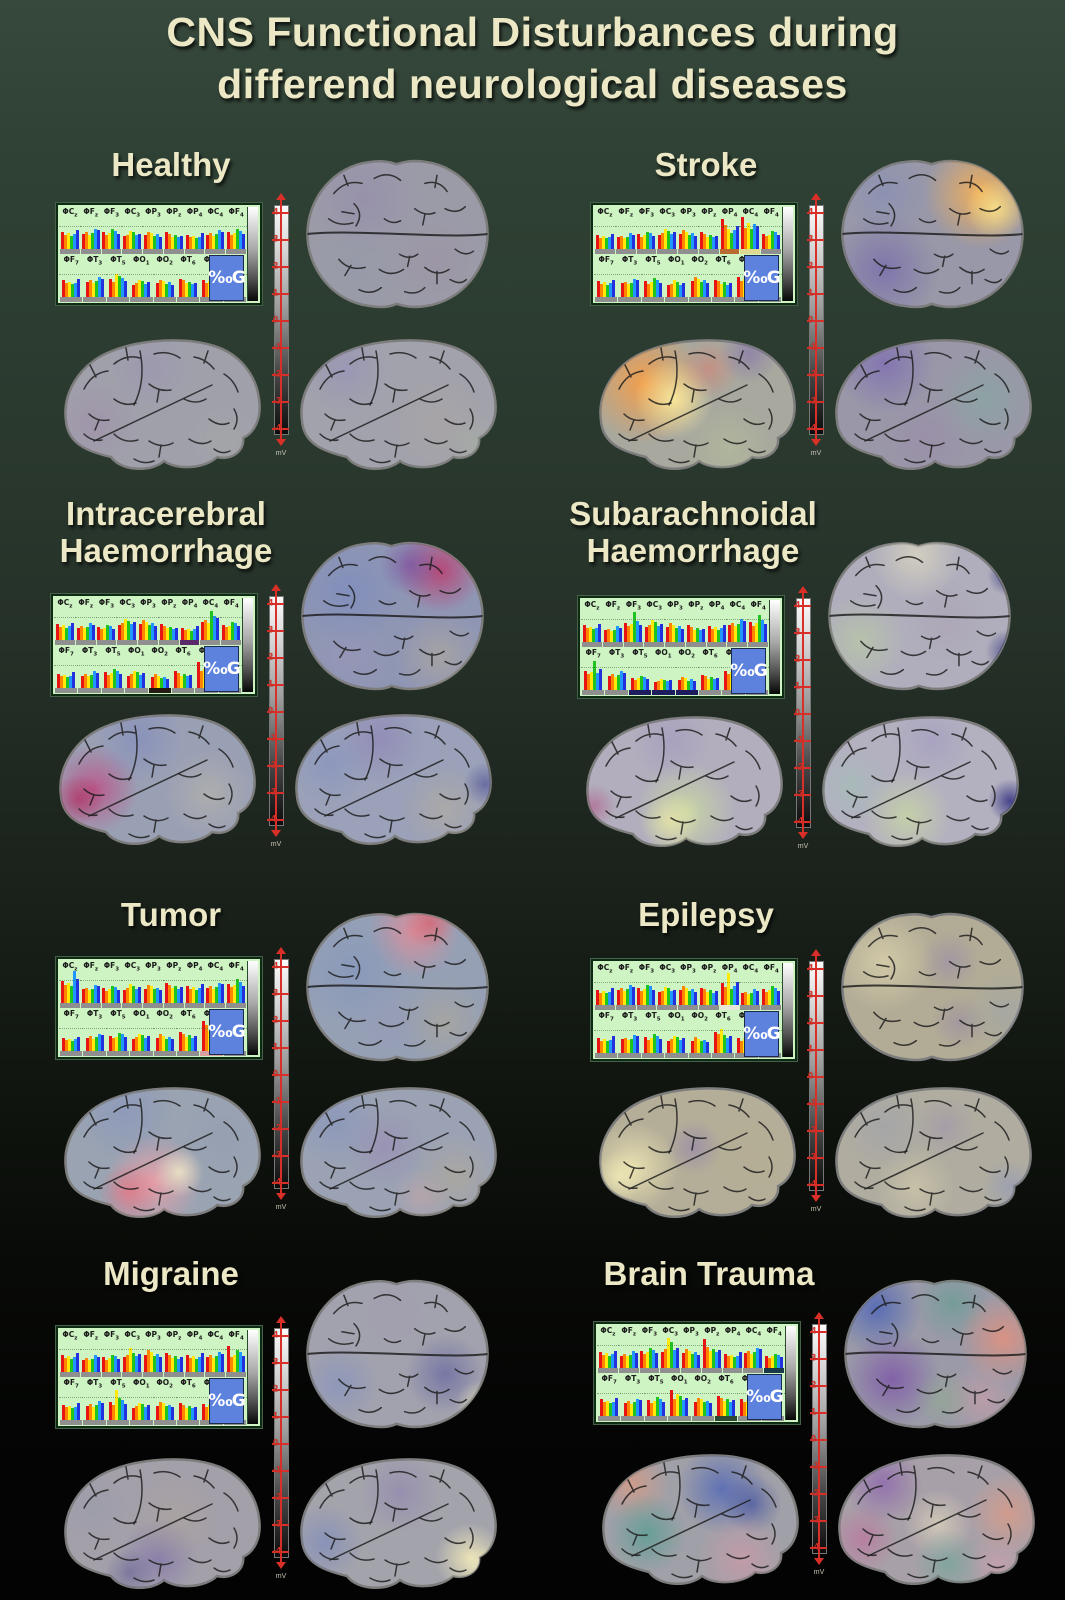 This screenshot has width=1065, height=1600. I want to click on electrode-subscript: 1, so click(682, 263).